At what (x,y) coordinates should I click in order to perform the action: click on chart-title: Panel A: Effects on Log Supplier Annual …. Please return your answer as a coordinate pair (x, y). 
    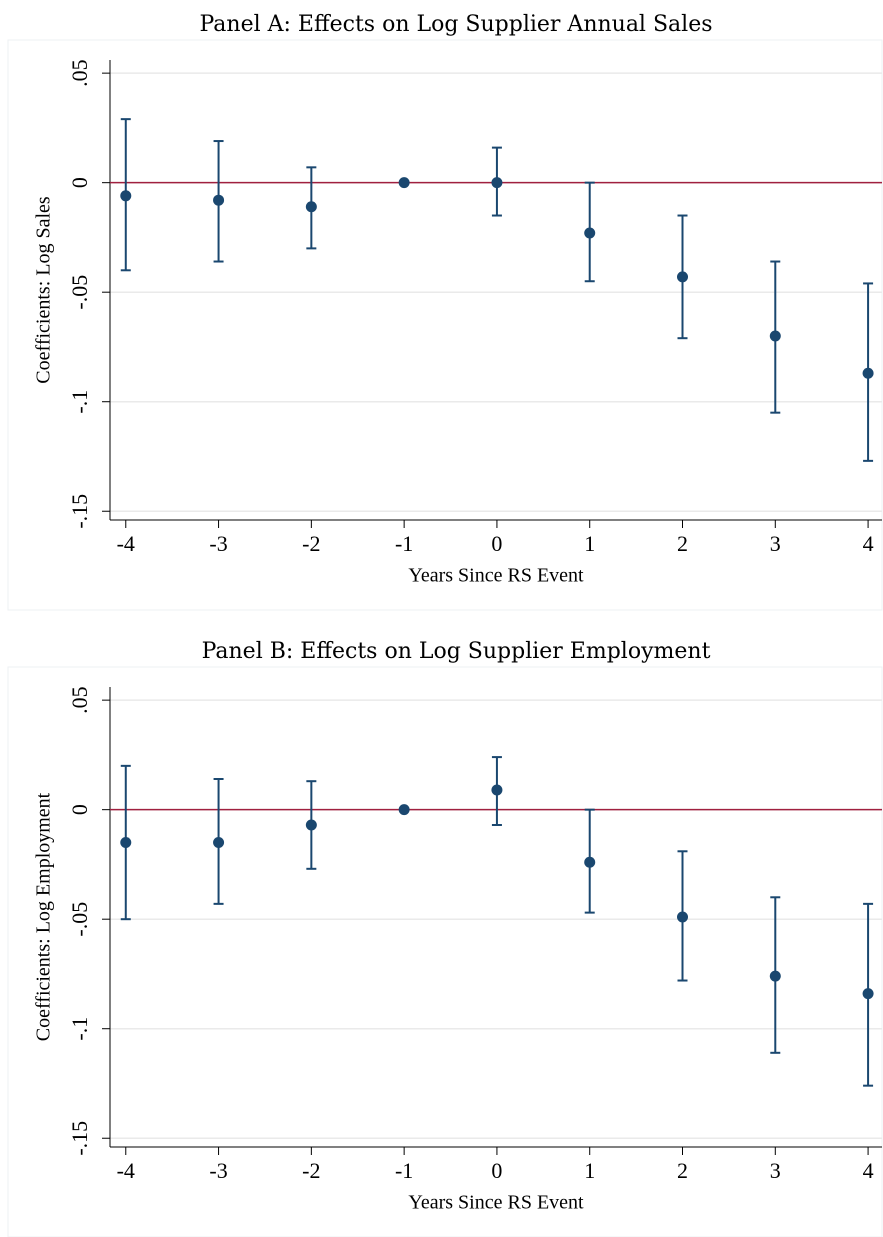
    Looking at the image, I should click on (455, 24).